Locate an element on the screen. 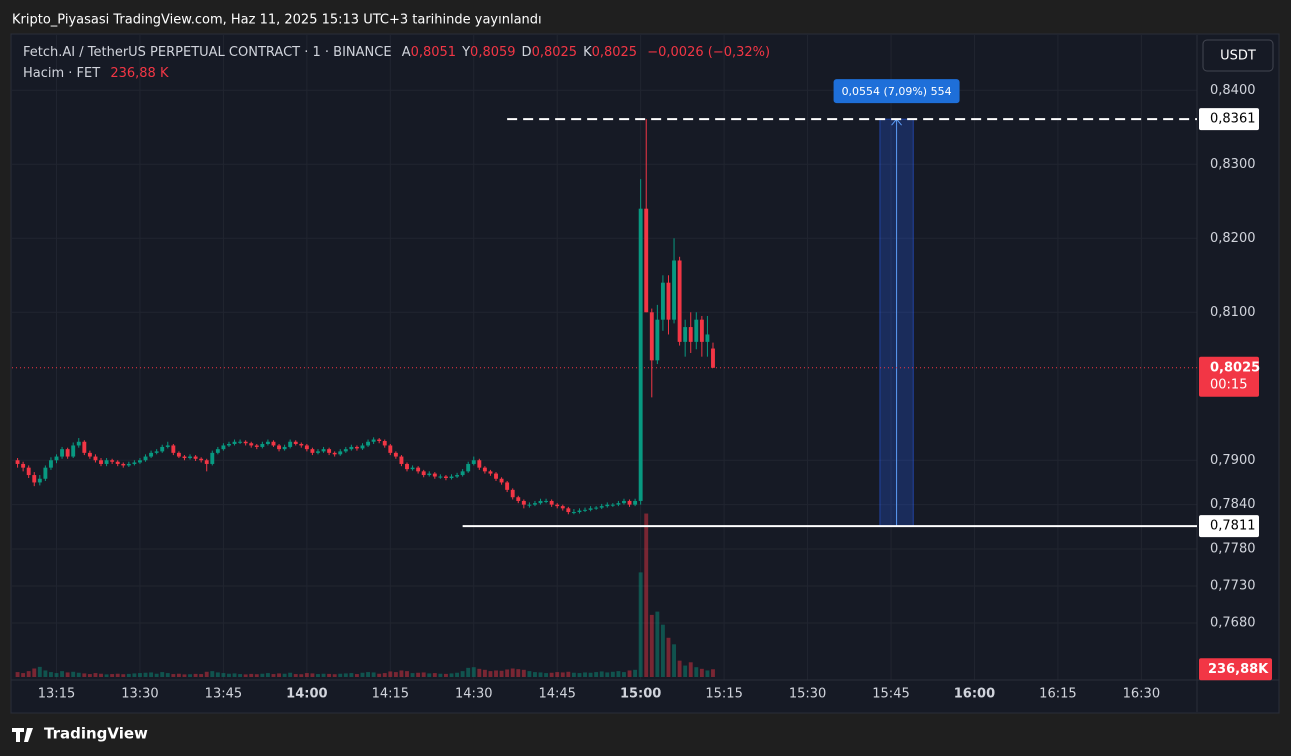 Image resolution: width=1291 pixels, height=756 pixels. currency: USDT is located at coordinates (1238, 56).